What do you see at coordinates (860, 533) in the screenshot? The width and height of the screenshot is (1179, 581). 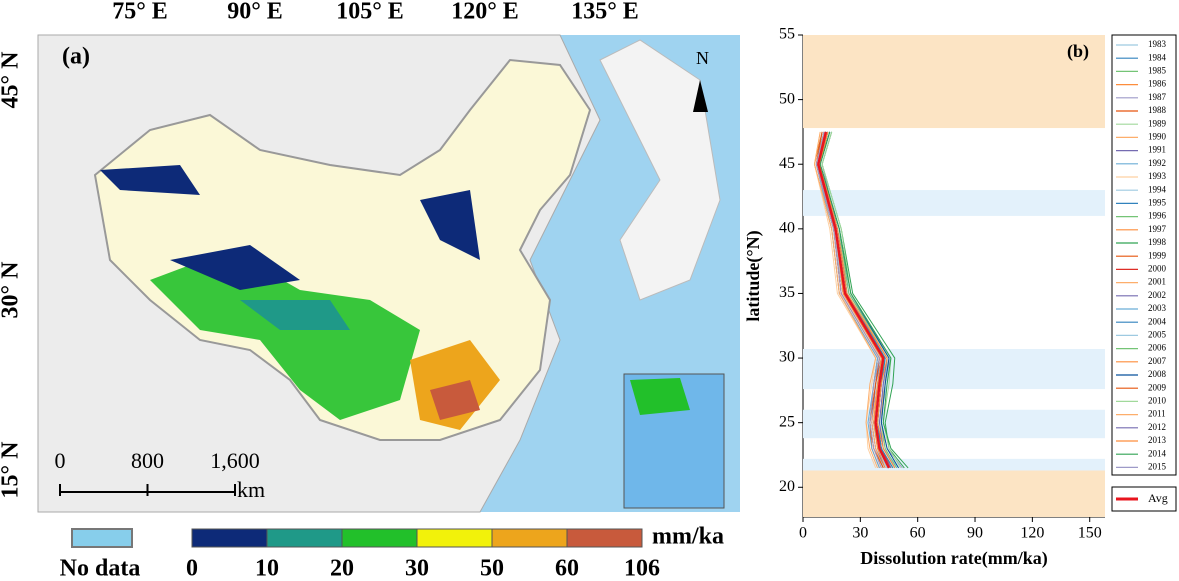 I see `x-tick-label: 30` at bounding box center [860, 533].